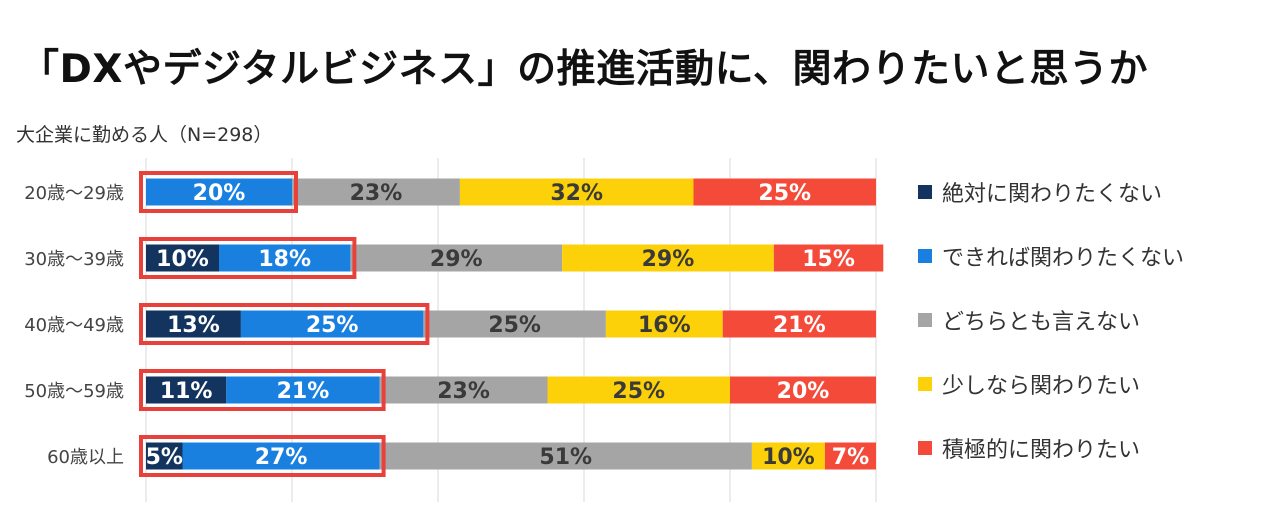 The height and width of the screenshot is (528, 1280). I want to click on data-label: 18%, so click(284, 259).